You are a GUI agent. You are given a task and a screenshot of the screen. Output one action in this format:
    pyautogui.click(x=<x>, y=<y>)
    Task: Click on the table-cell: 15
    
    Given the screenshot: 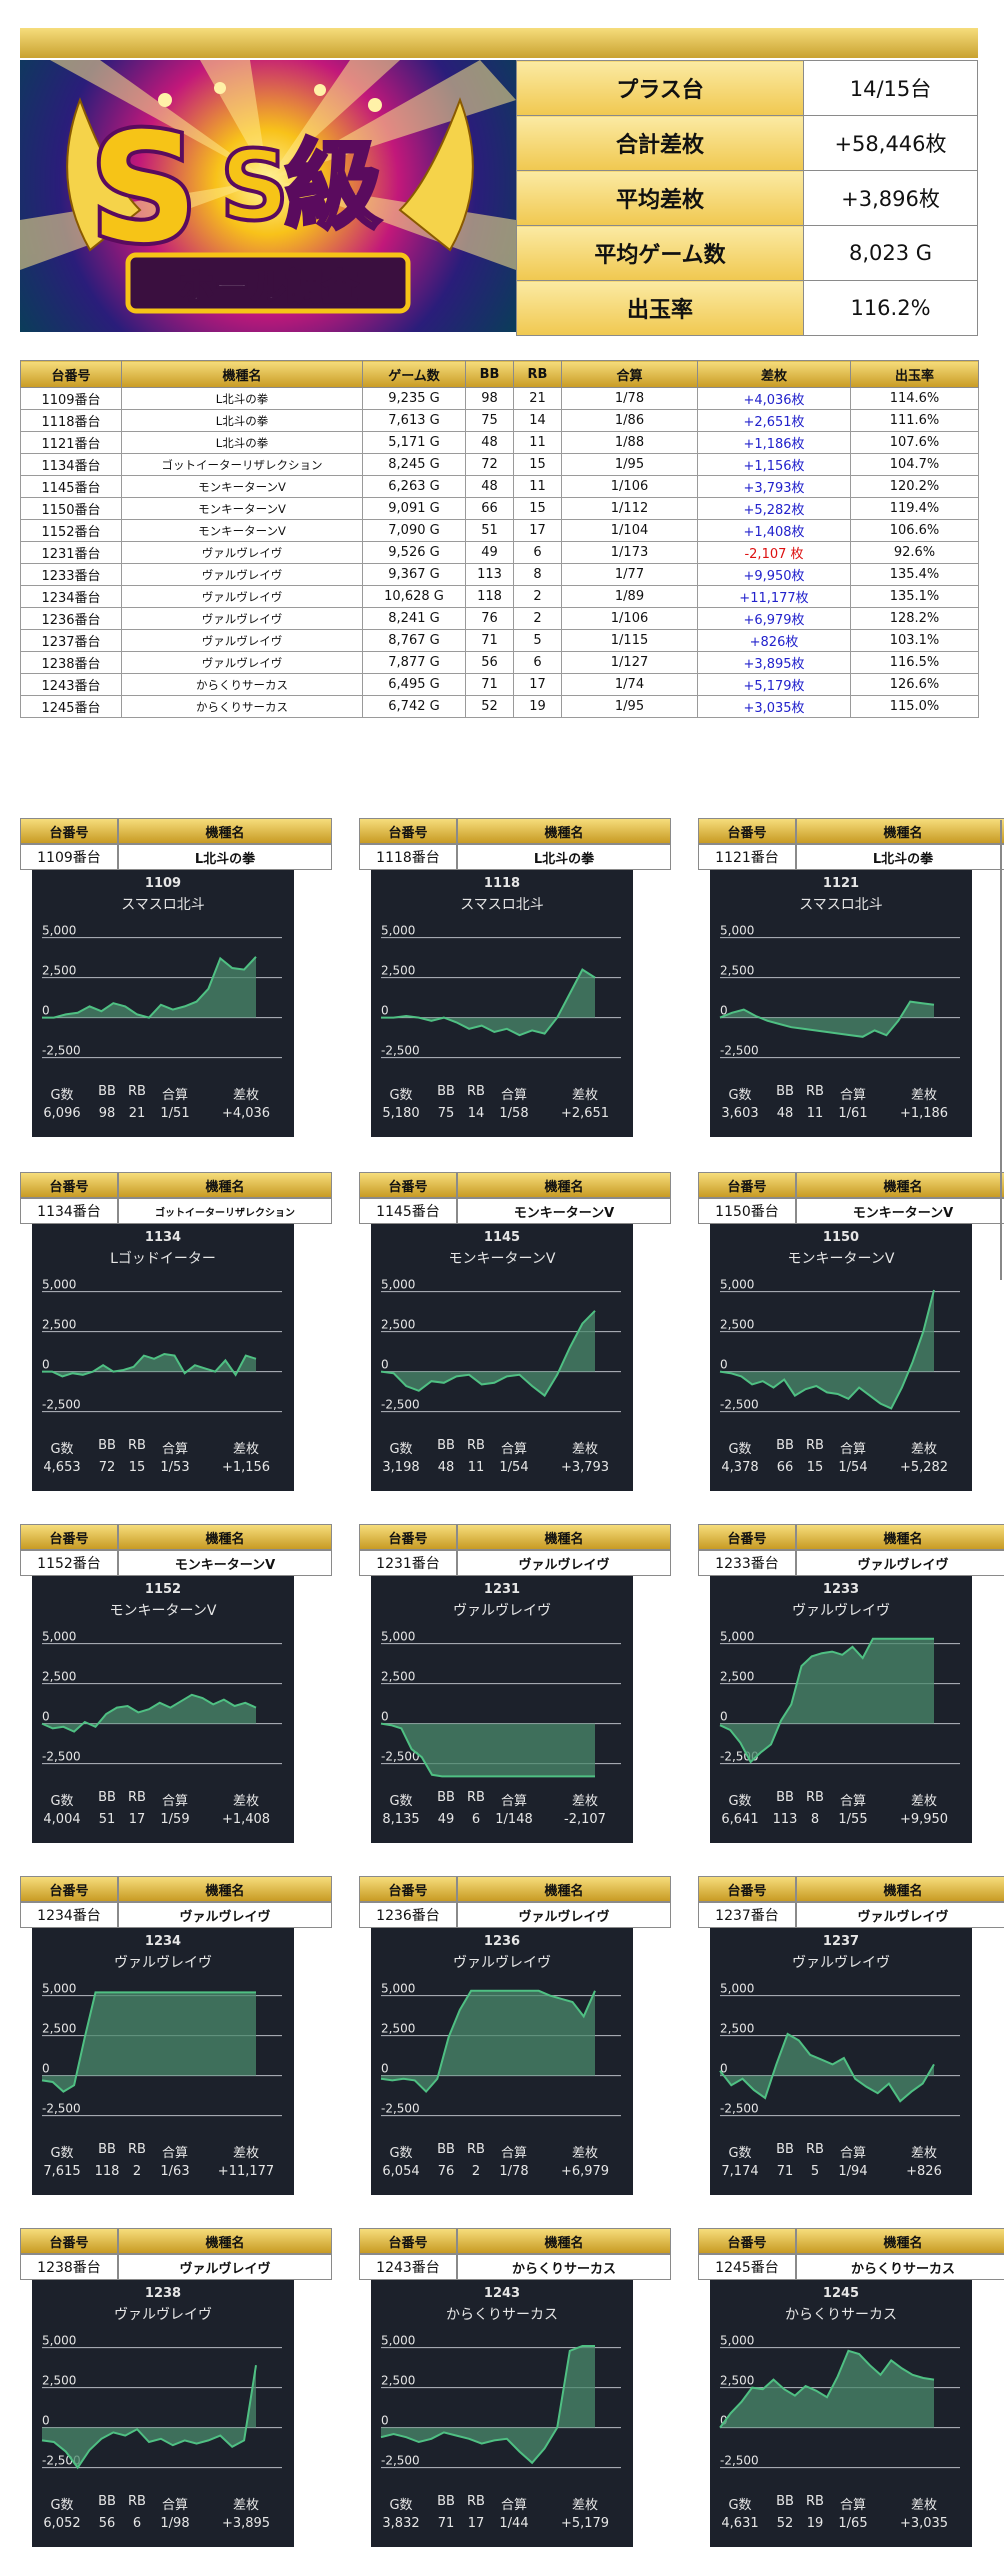 What is the action you would take?
    pyautogui.click(x=537, y=464)
    